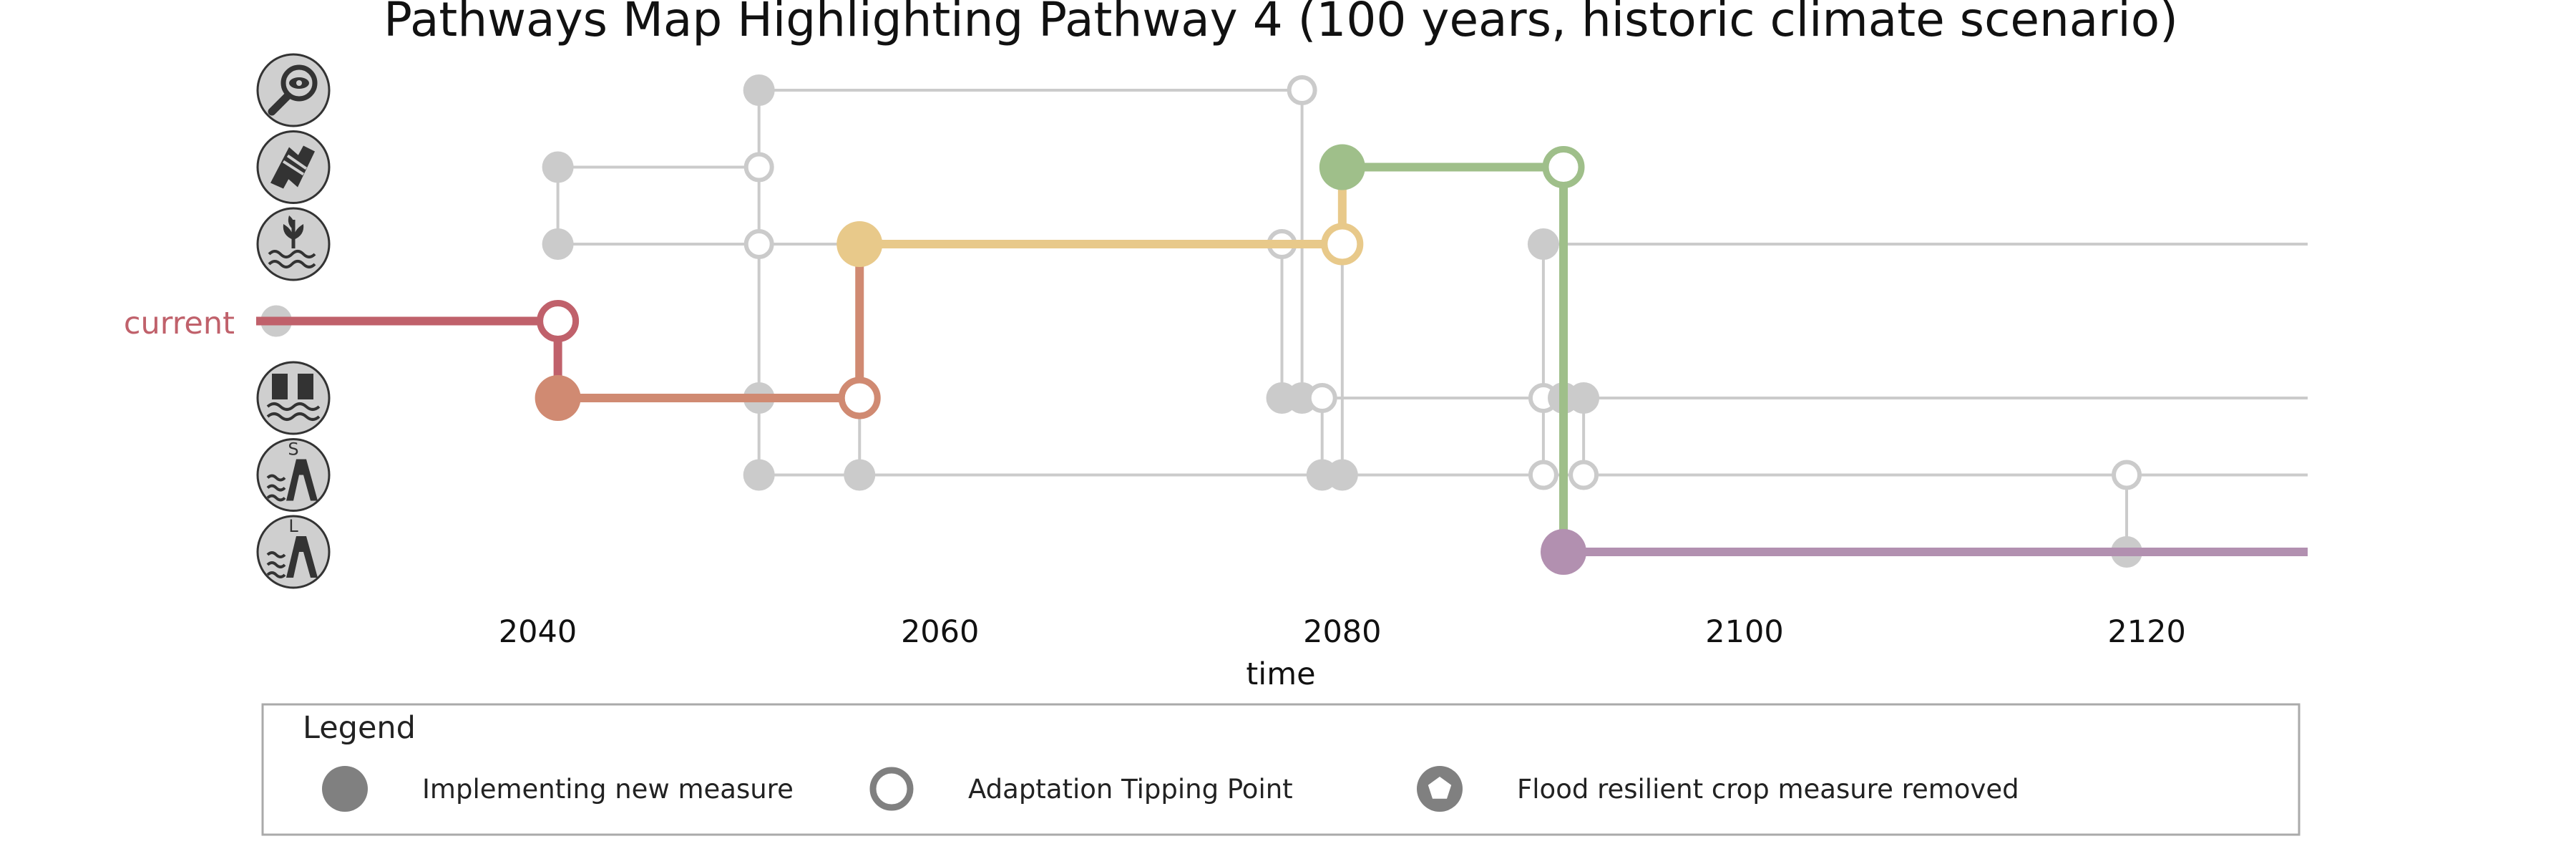 The width and height of the screenshot is (2576, 859). What do you see at coordinates (1768, 789) in the screenshot?
I see `legend-label: Flood resilient crop measure removed` at bounding box center [1768, 789].